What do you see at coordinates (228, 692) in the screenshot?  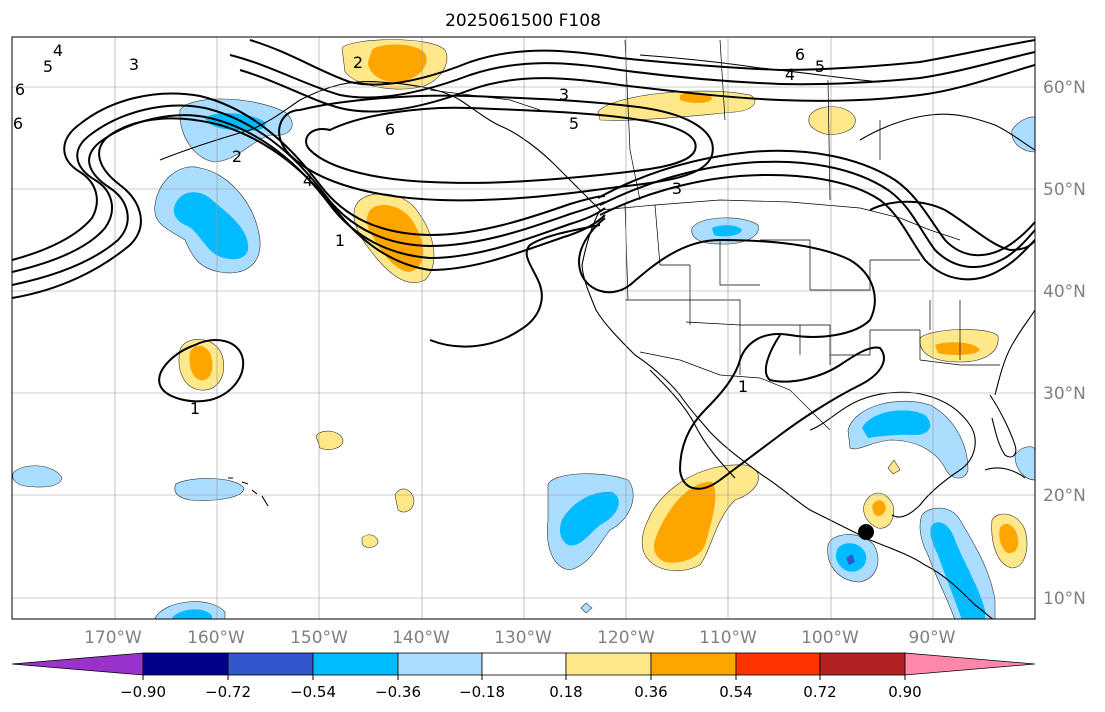 I see `colorbar-tick-label: −0.72` at bounding box center [228, 692].